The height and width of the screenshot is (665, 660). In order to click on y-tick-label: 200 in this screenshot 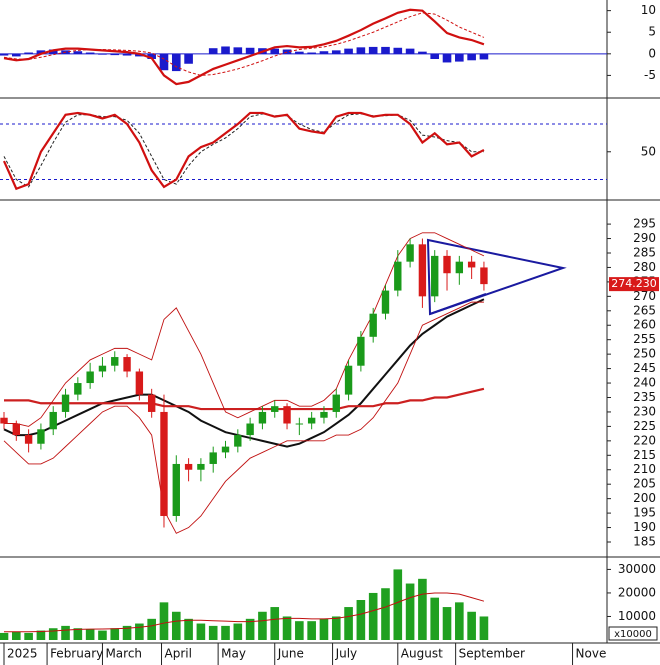, I will do `click(644, 498)`.